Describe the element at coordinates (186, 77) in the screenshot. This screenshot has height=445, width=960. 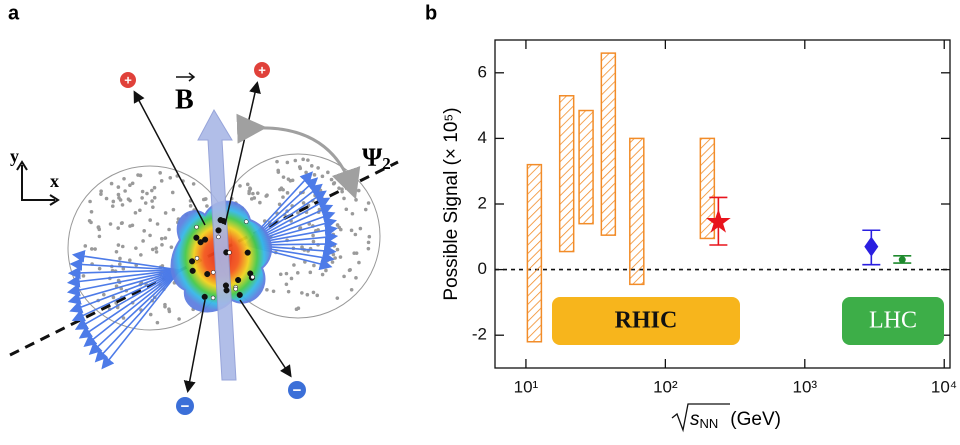
I see `vector-arrow` at that location.